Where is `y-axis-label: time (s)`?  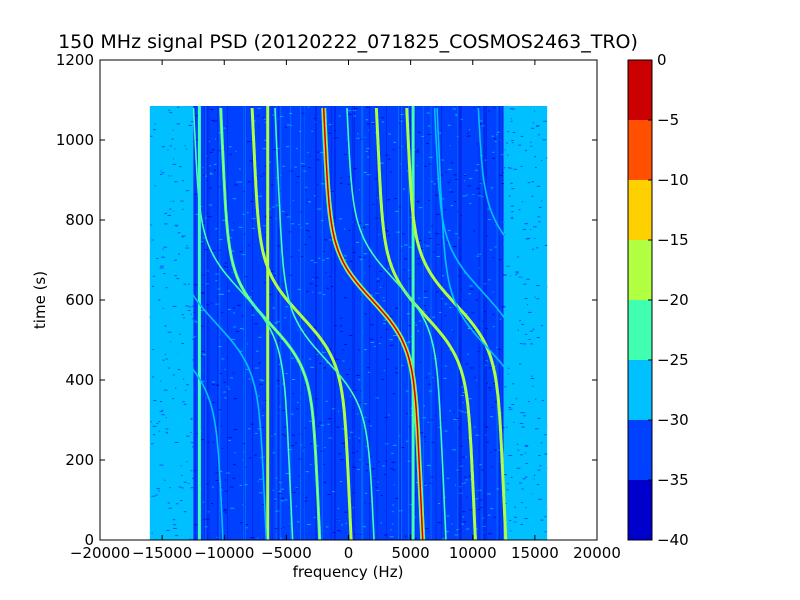
y-axis-label: time (s) is located at coordinates (40, 300).